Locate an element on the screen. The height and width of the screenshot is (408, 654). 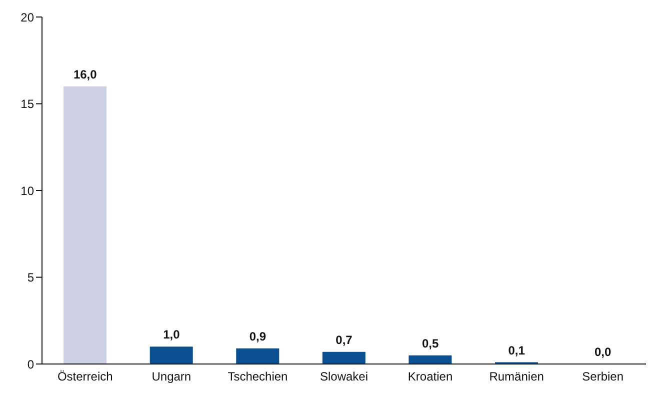
x-tick-label: Österreich is located at coordinates (85, 377).